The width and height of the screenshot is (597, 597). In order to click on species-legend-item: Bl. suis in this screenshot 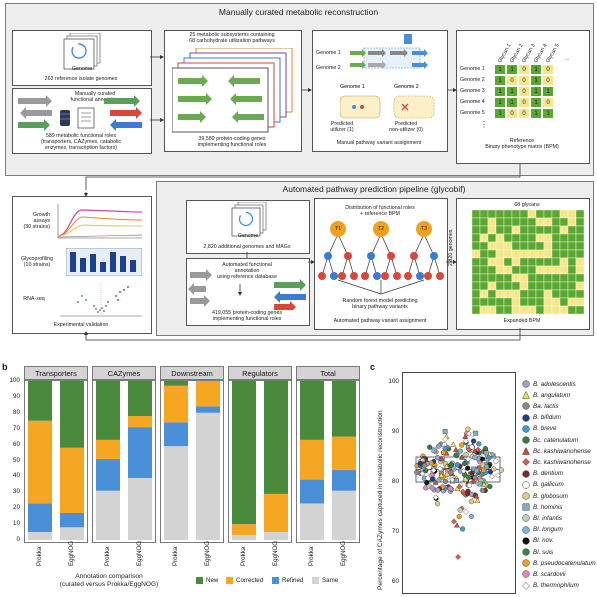, I will do `click(537, 552)`.